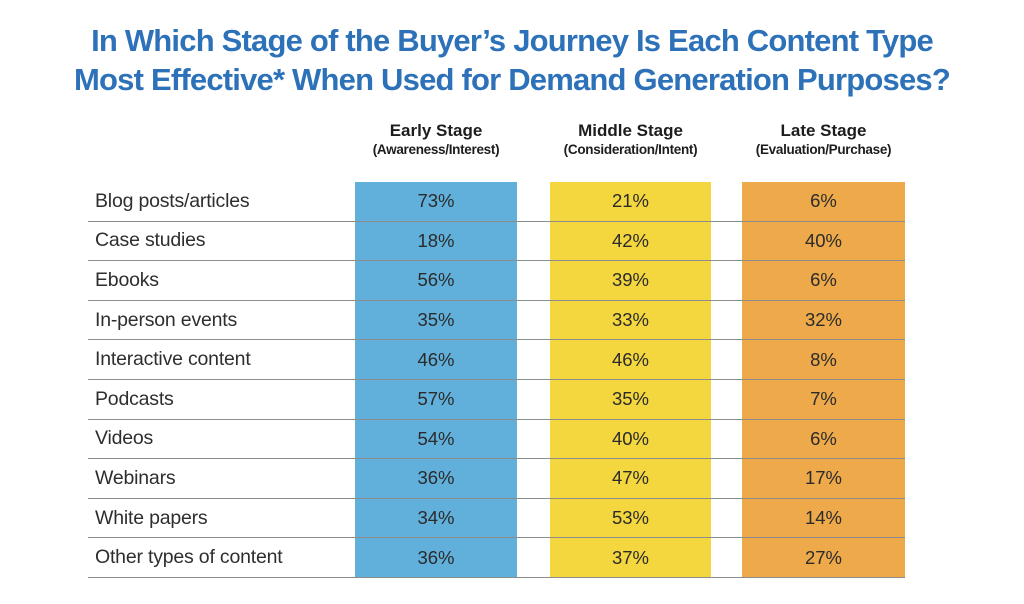  I want to click on table-row: Ebooks 56% 39% 6%, so click(496, 281).